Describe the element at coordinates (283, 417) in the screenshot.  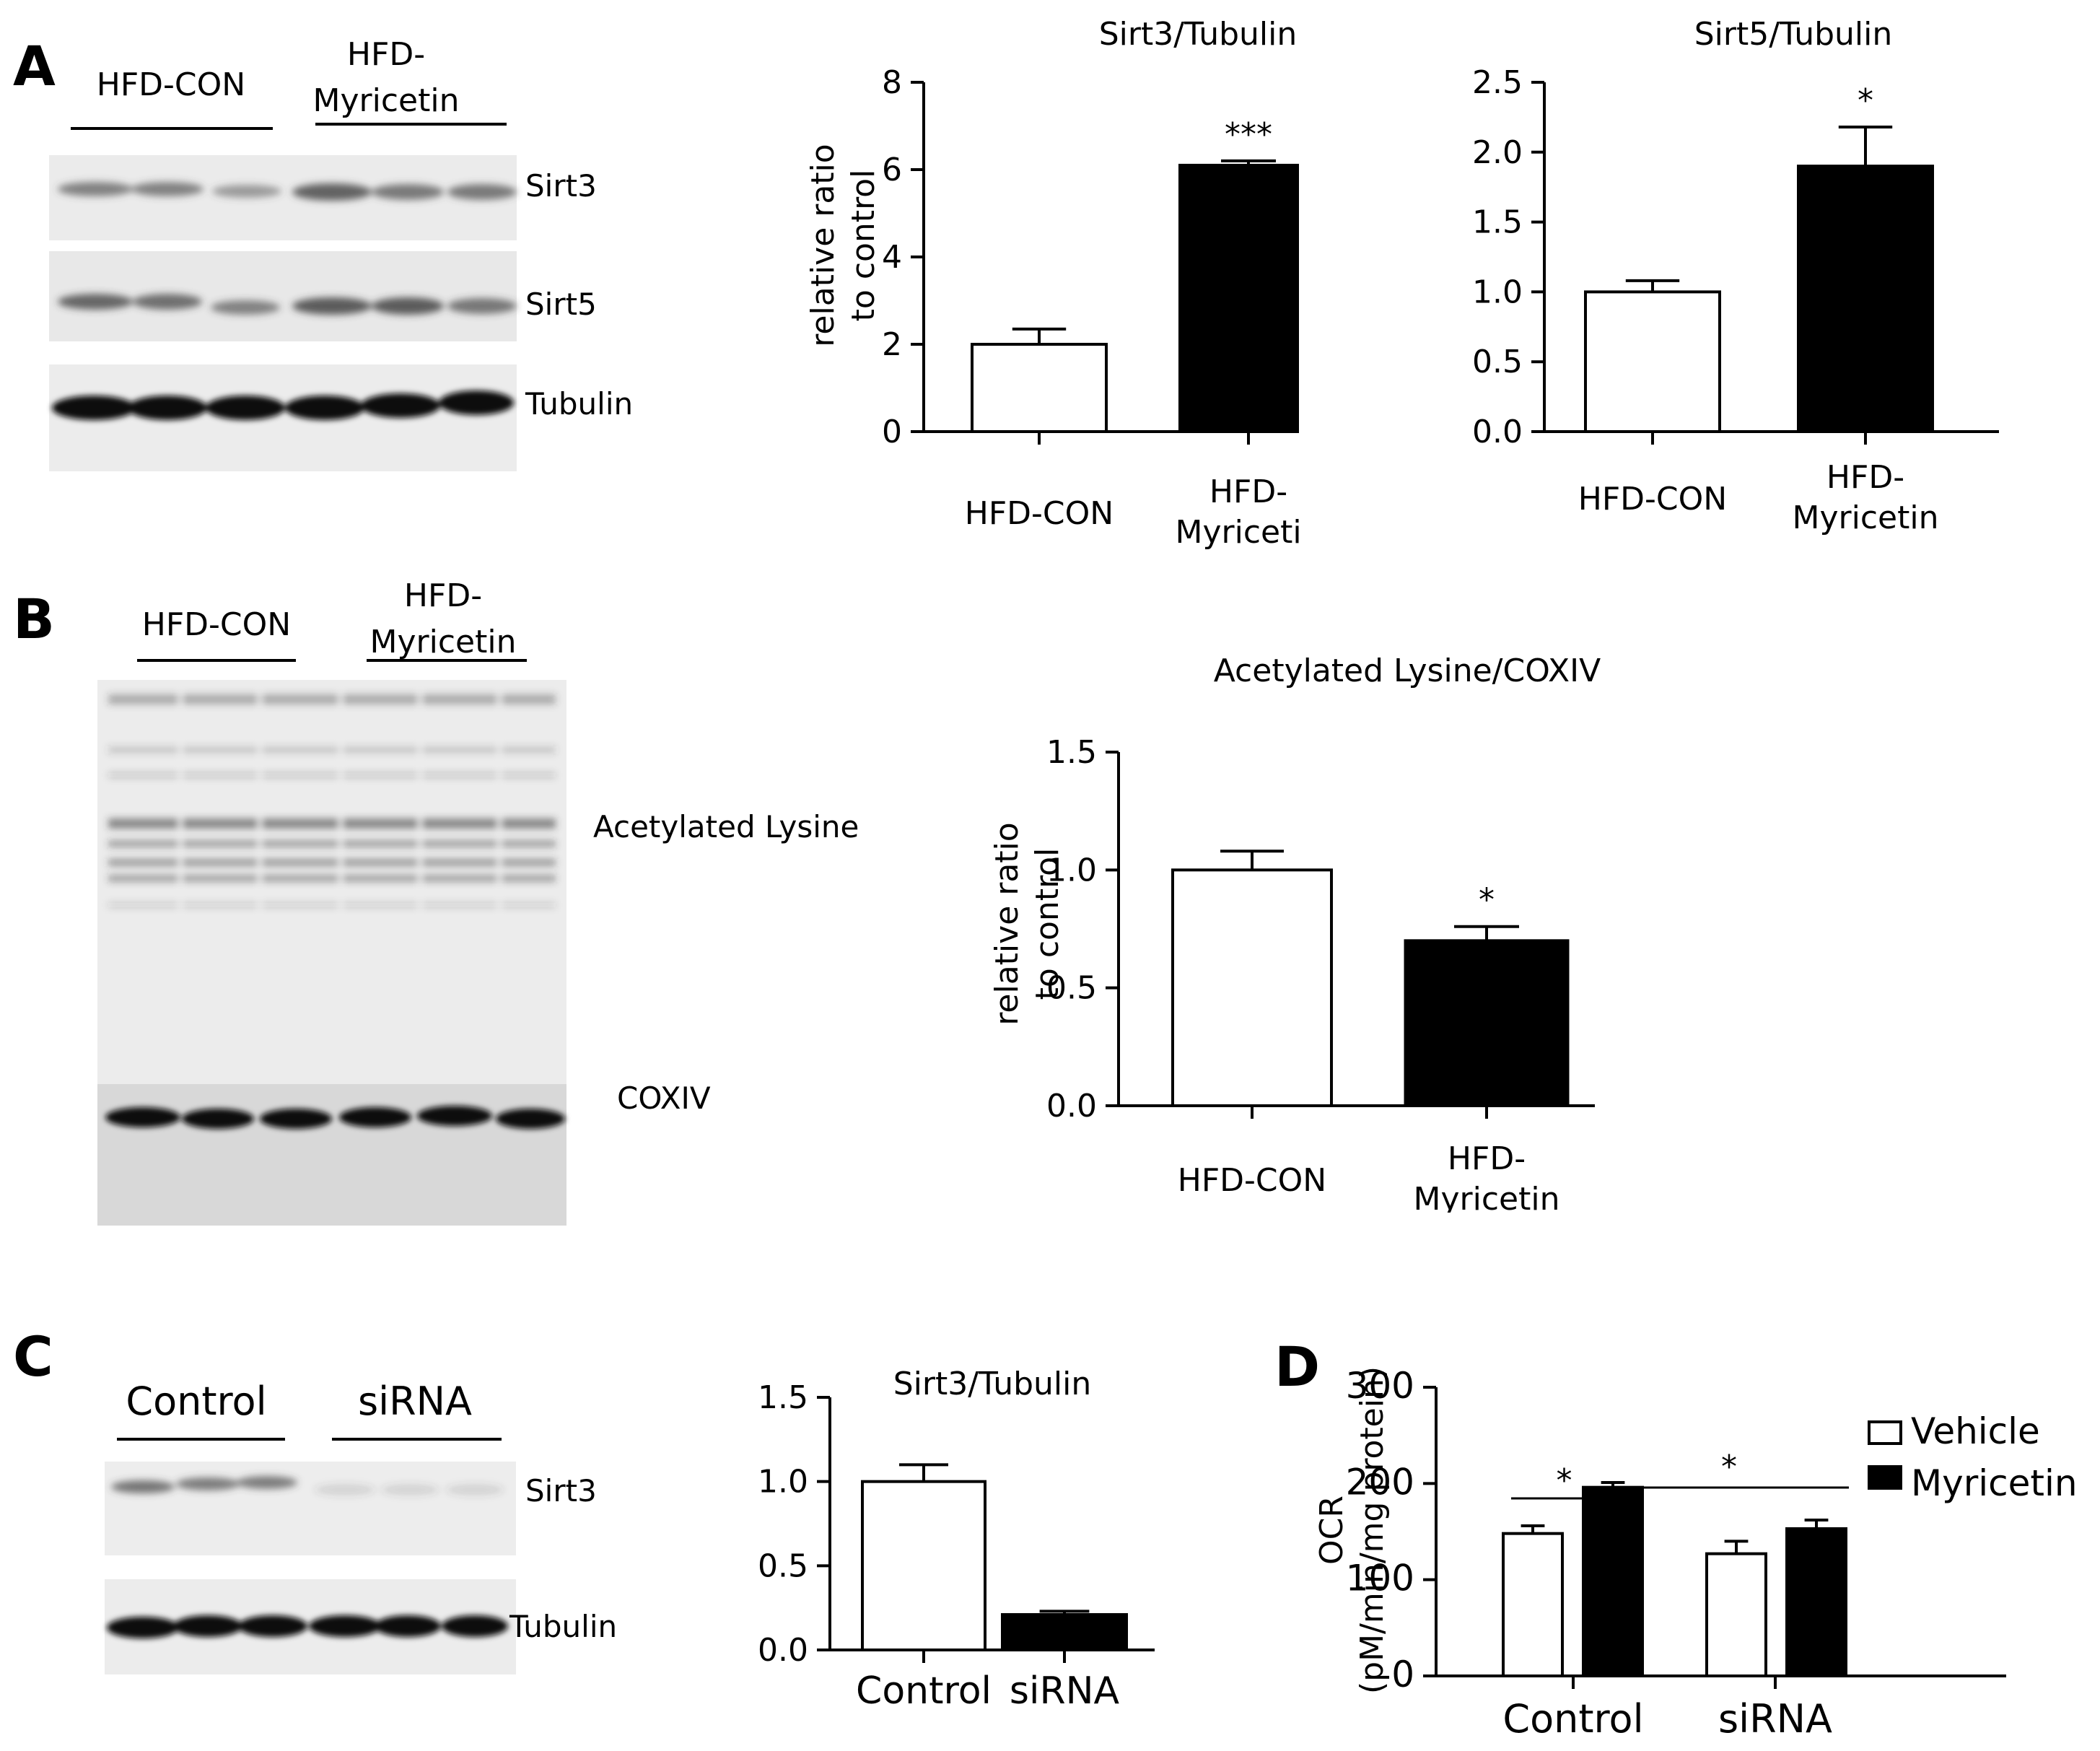
I see `blot-a-tubulin-strip` at that location.